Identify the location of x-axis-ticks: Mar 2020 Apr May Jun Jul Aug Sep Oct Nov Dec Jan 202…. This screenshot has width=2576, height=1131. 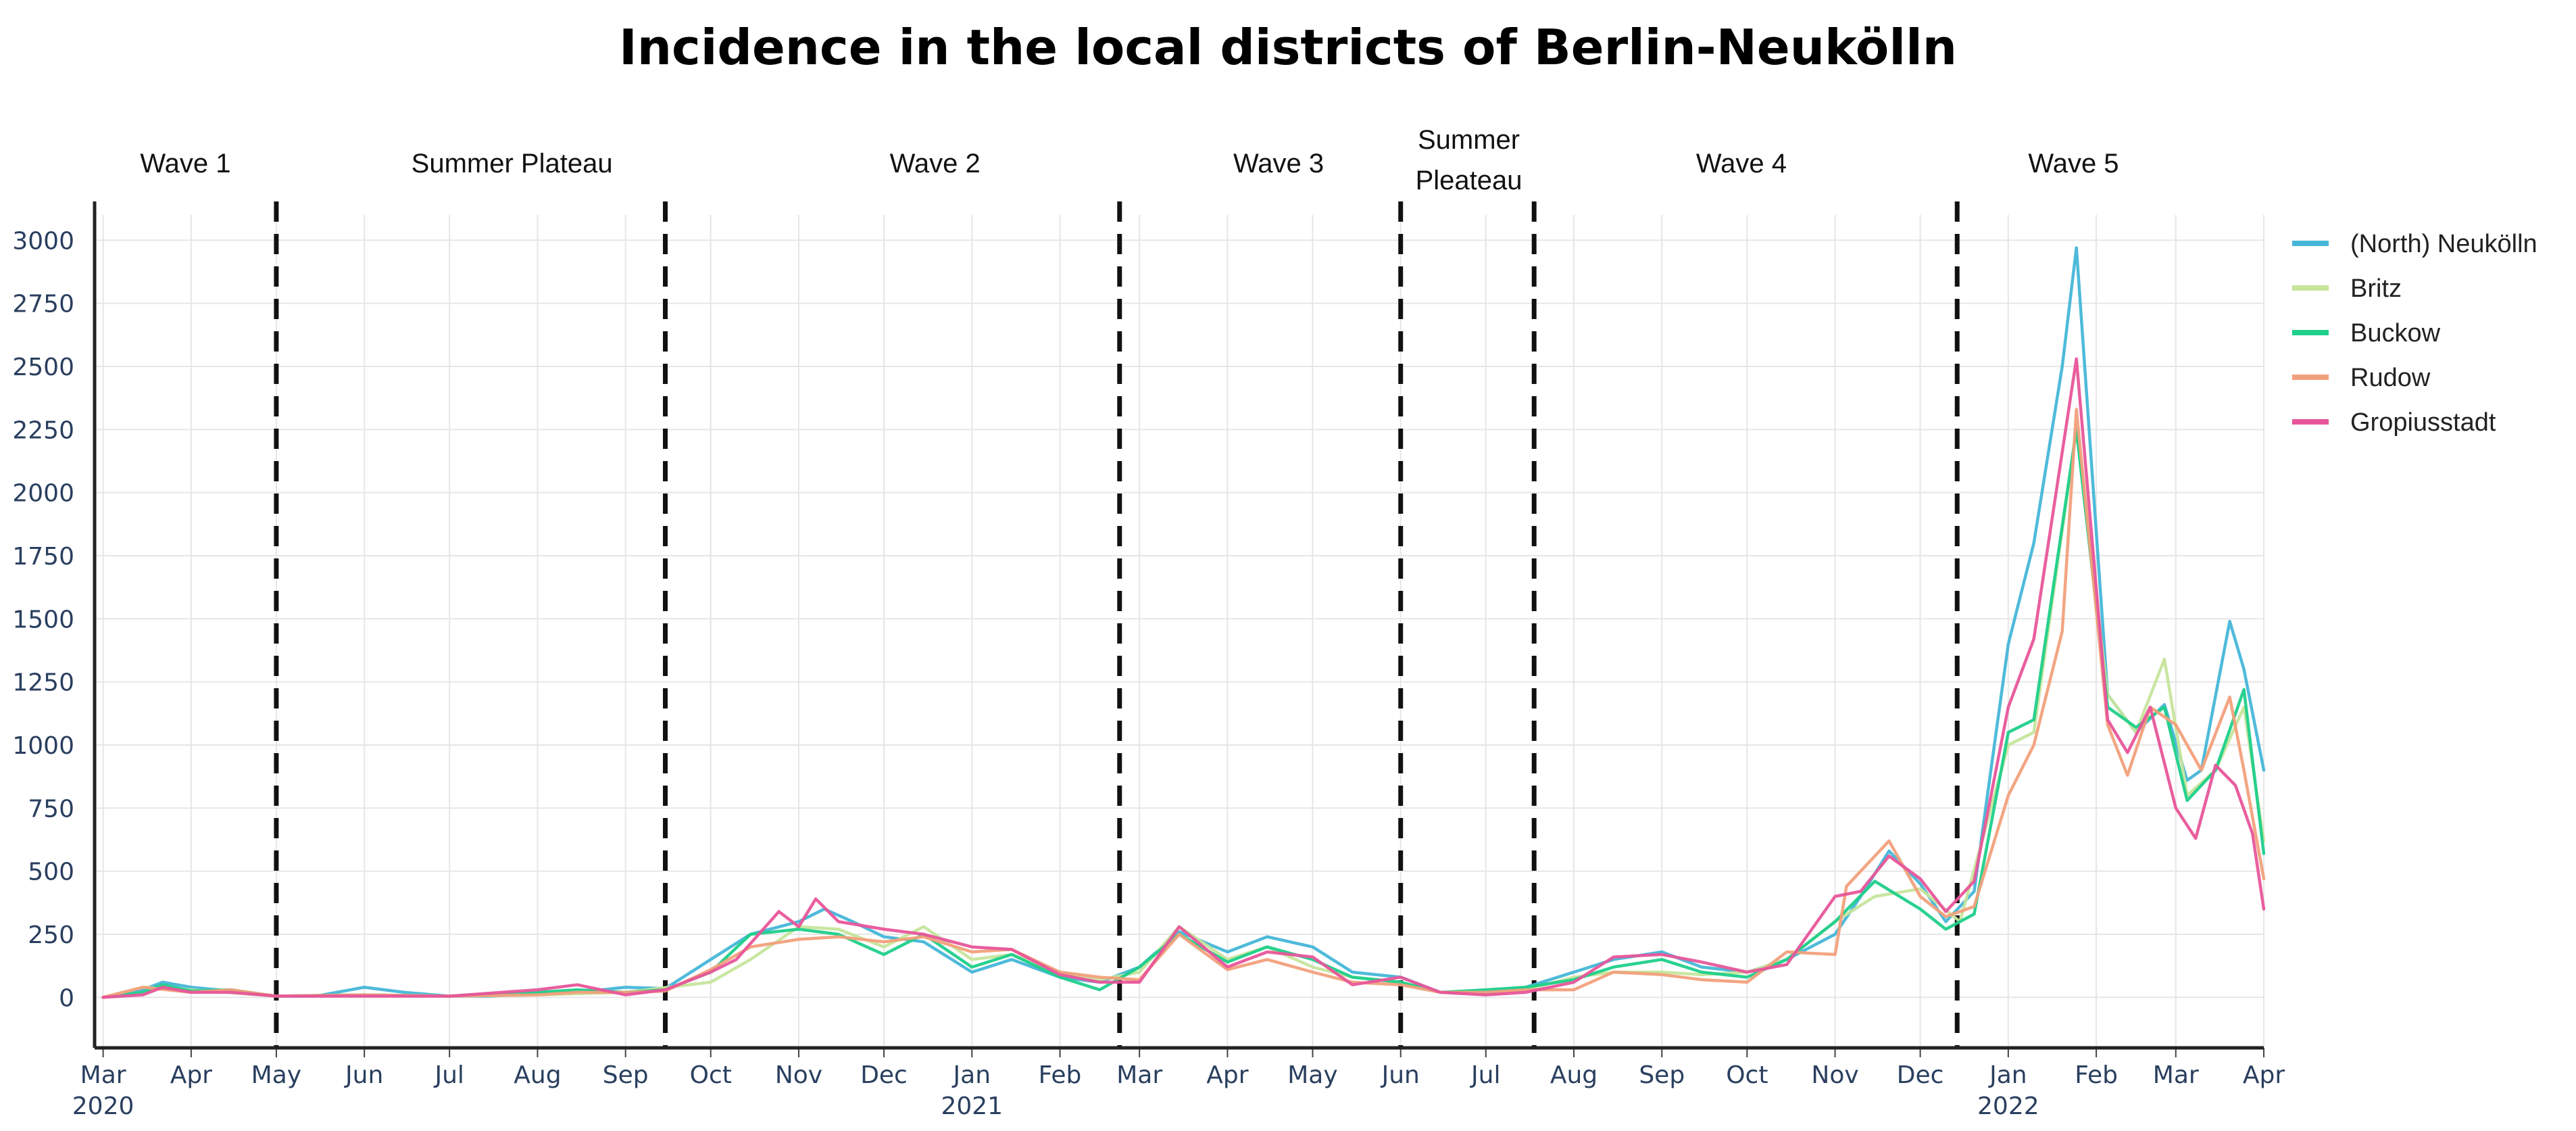
(1178, 1090).